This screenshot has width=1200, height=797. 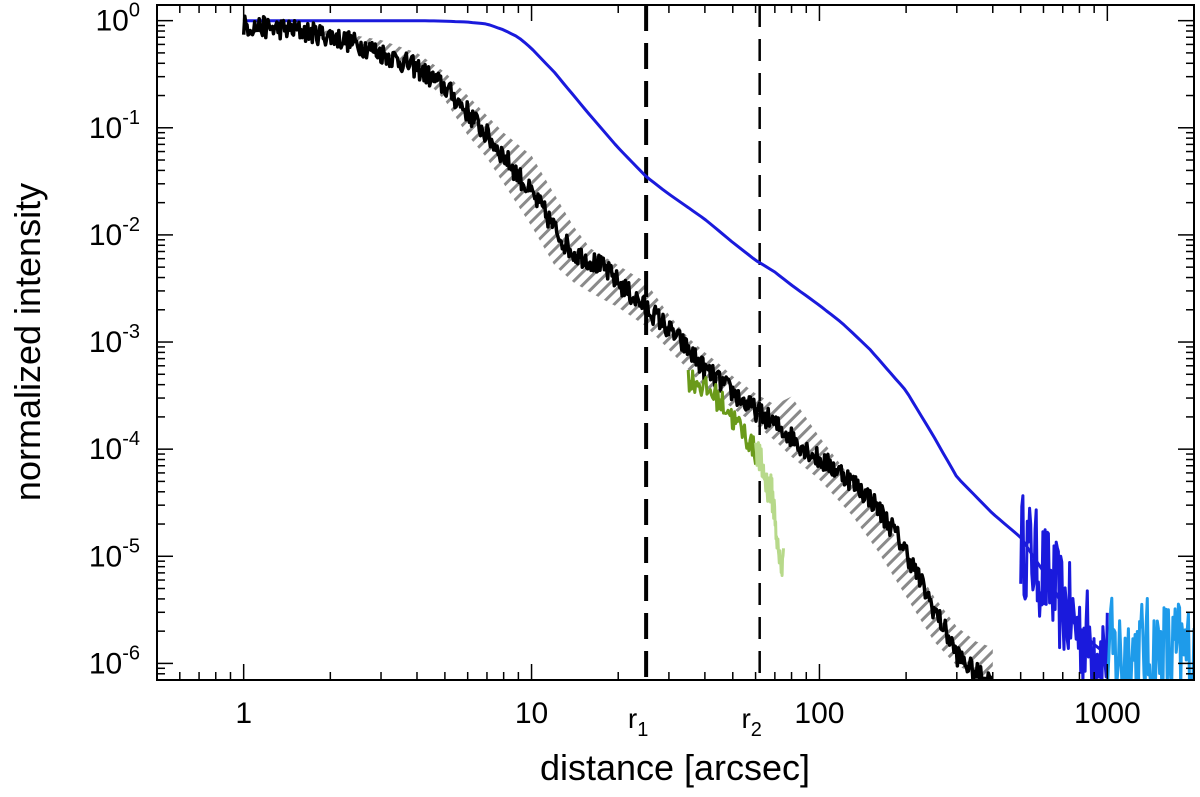 What do you see at coordinates (769, 509) in the screenshot?
I see `series-light-green-profile` at bounding box center [769, 509].